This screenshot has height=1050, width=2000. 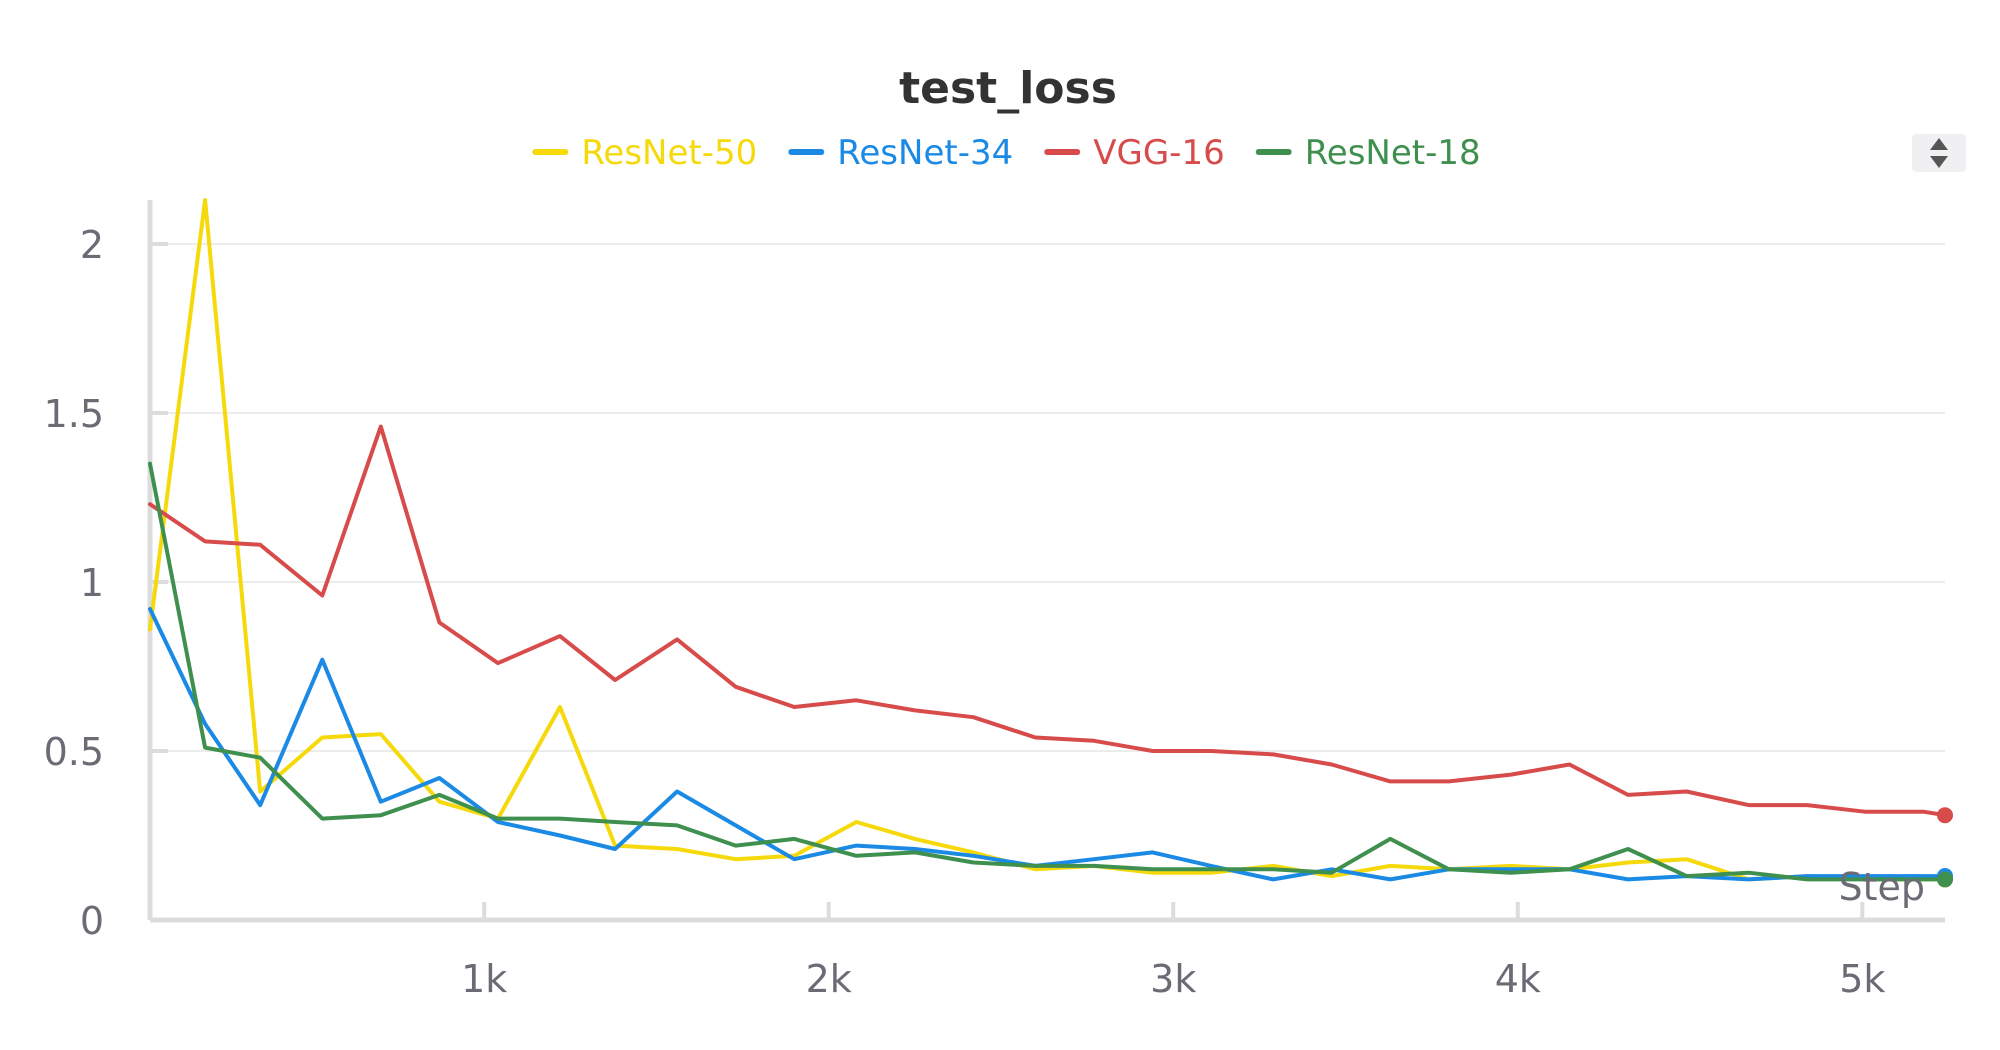 I want to click on legend-item-vgg-16: VGG-16, so click(x=1134, y=153).